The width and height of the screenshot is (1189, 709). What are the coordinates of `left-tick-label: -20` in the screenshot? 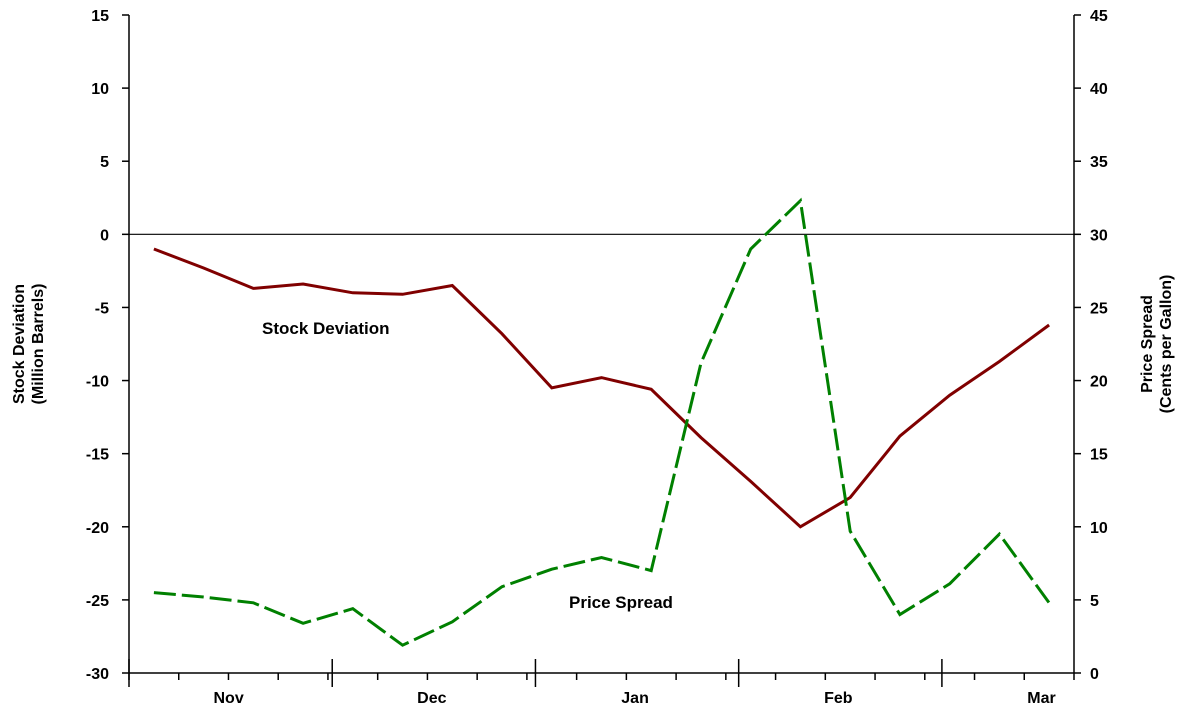 It's located at (97, 528).